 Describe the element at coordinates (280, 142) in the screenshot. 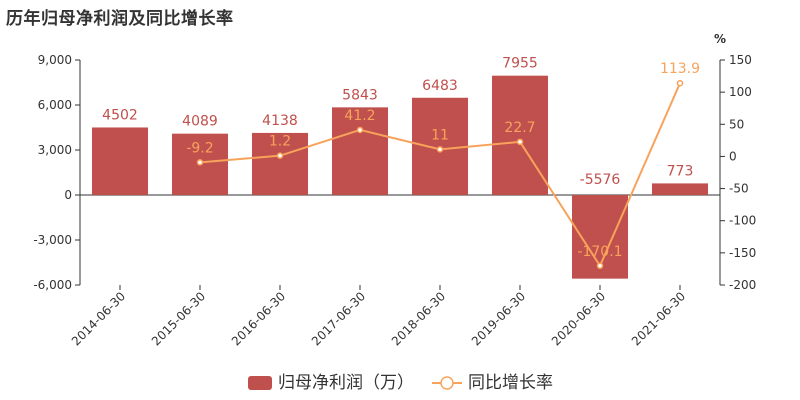

I see `line-value-label: 1.2` at that location.